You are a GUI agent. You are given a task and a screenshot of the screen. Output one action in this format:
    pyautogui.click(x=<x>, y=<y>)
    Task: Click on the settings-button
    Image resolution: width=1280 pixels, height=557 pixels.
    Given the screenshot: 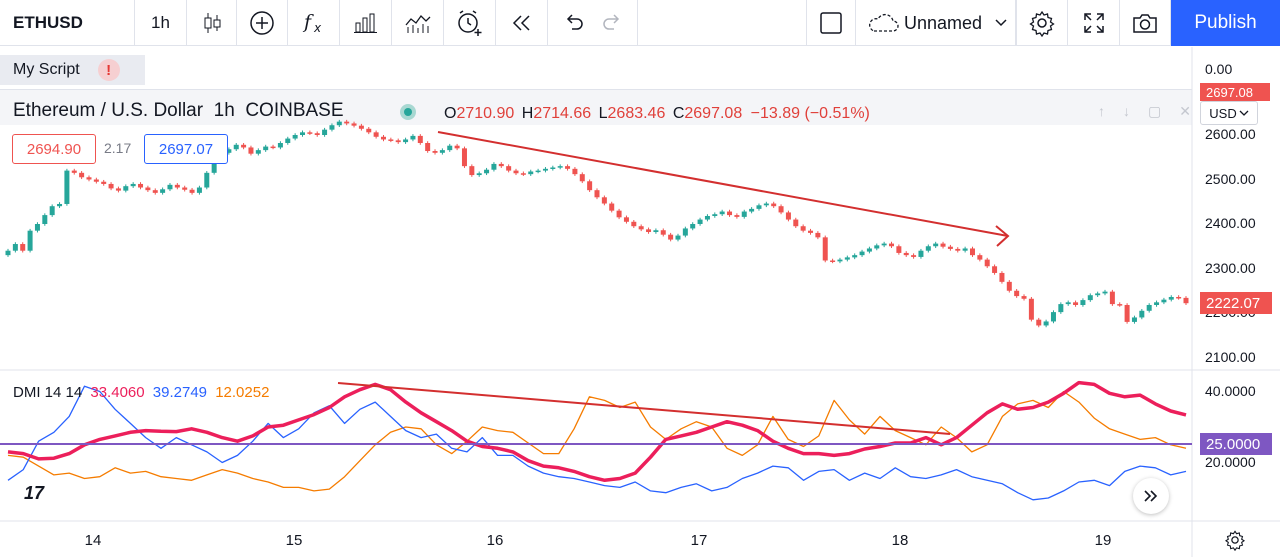 What is the action you would take?
    pyautogui.click(x=1042, y=23)
    